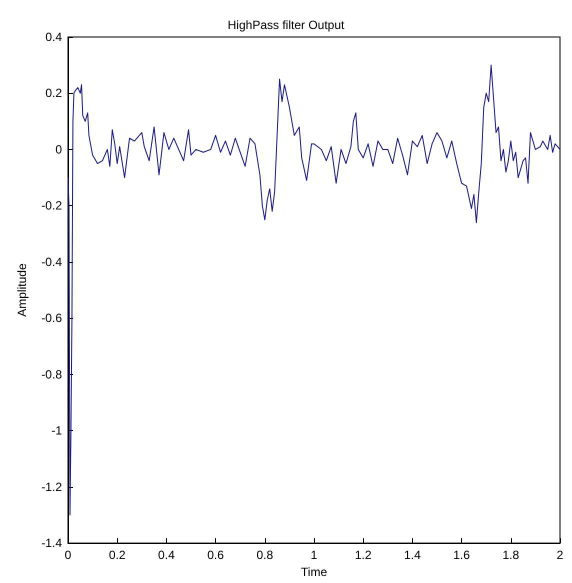  Describe the element at coordinates (461, 555) in the screenshot. I see `x-tick-label: 1.6` at that location.